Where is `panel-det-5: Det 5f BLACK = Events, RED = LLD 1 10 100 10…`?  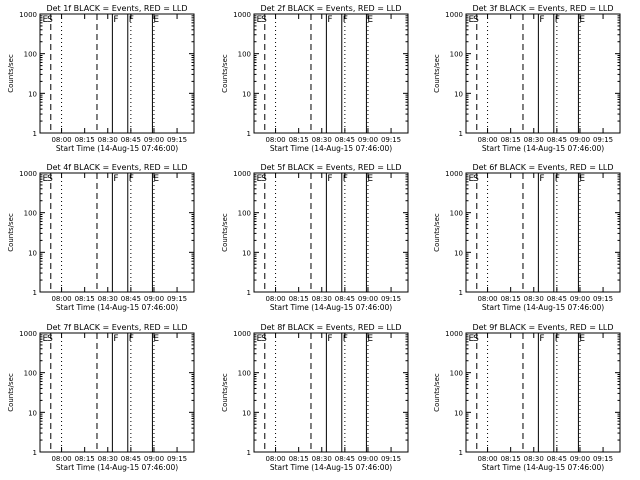 panel-det-5: Det 5f BLACK = Events, RED = LLD 1 10 100 10… is located at coordinates (315, 237).